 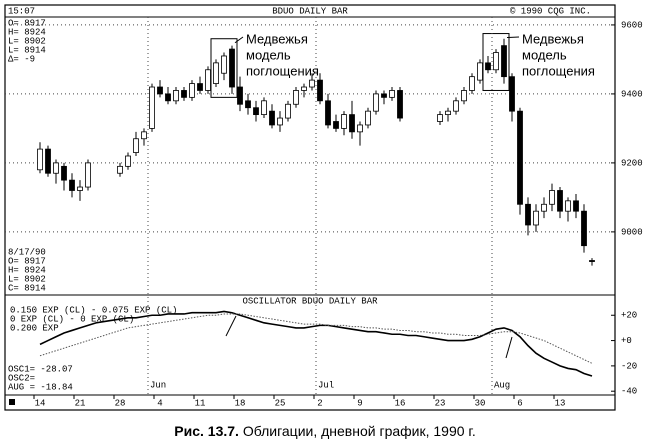 What do you see at coordinates (27, 279) in the screenshot?
I see `readout-bottom: L= 8902` at bounding box center [27, 279].